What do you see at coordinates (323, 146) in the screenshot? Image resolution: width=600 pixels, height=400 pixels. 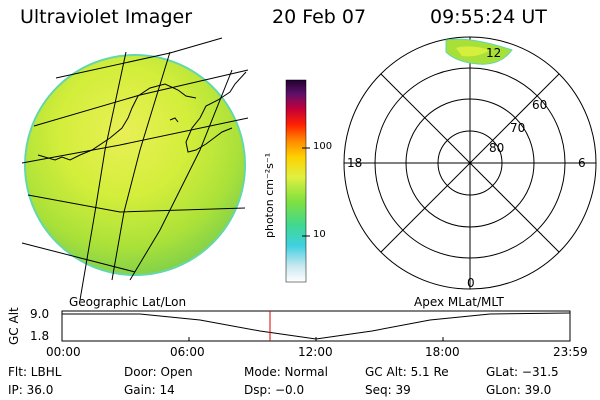 I see `colorbar-tick-100: 100` at bounding box center [323, 146].